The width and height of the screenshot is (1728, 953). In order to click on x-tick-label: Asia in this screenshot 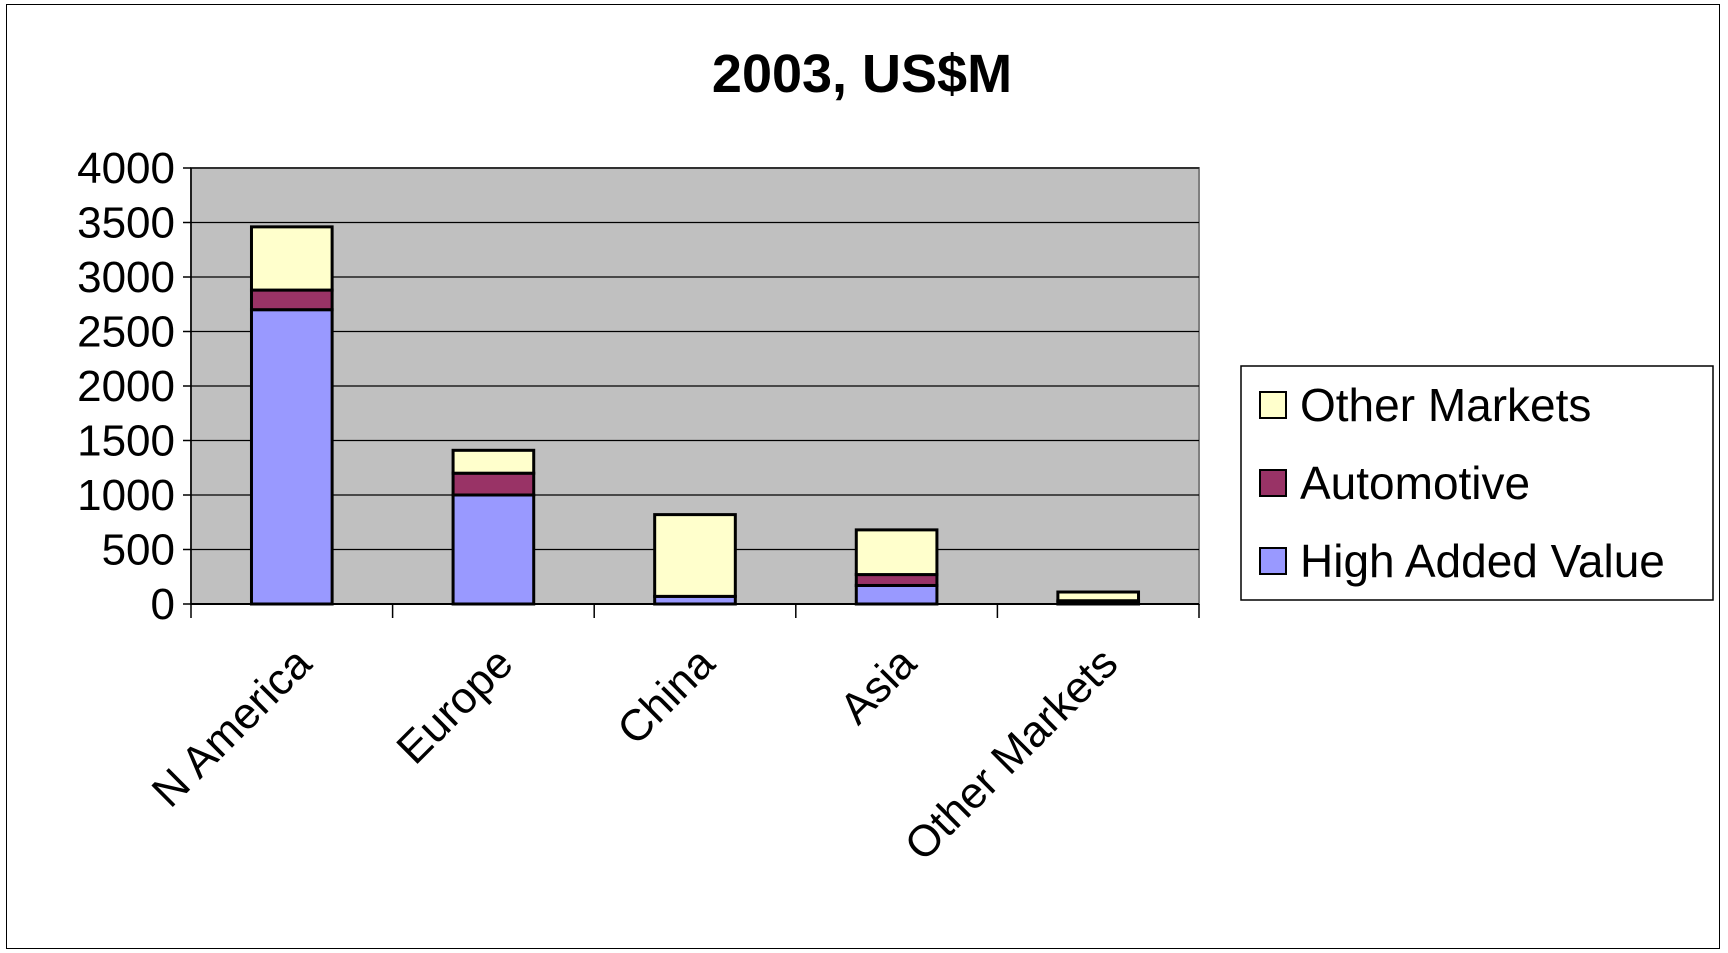, I will do `click(878, 686)`.